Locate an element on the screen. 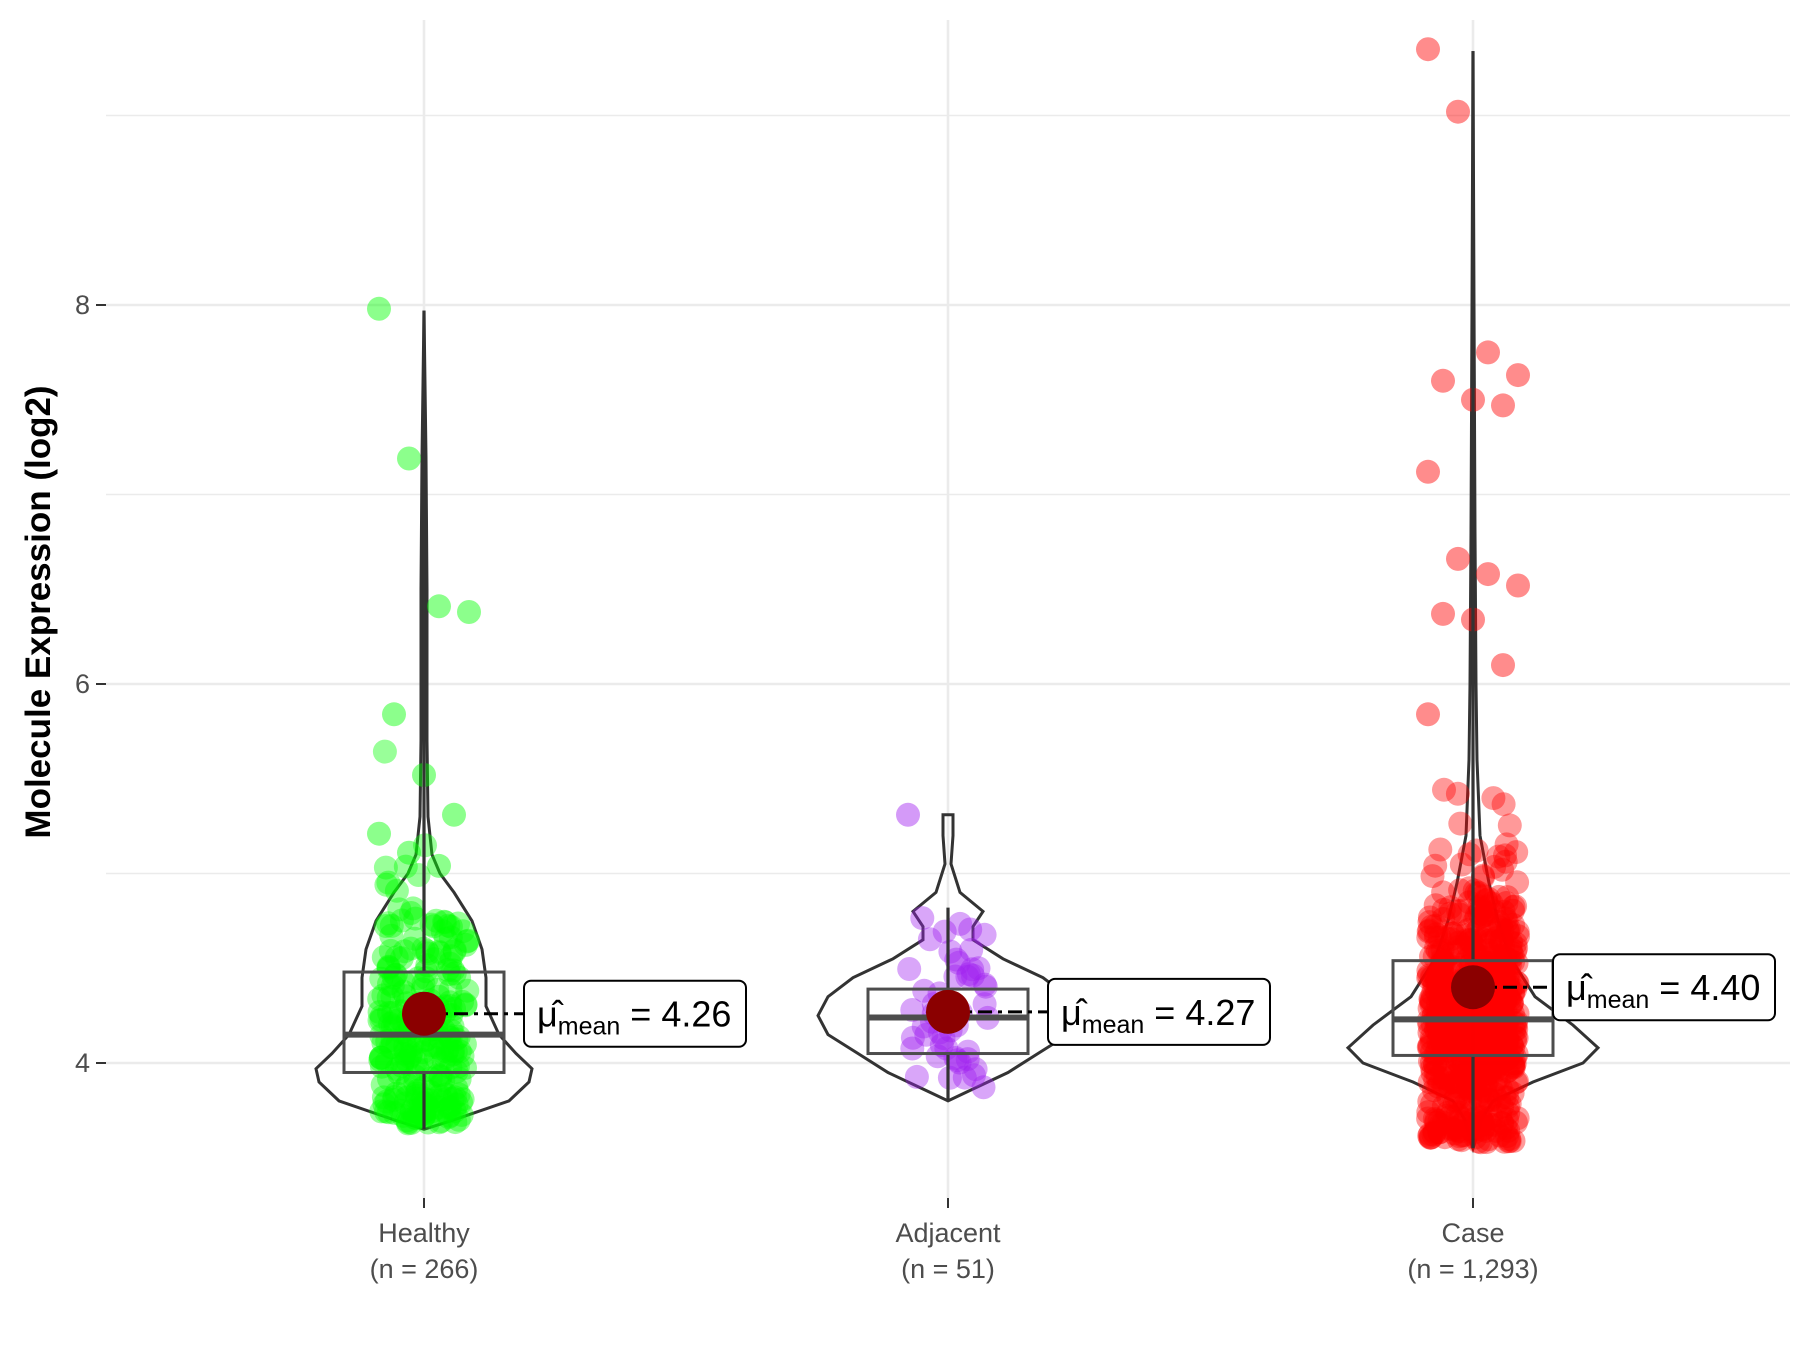 The width and height of the screenshot is (1800, 1350). mean-point is located at coordinates (1473, 987).